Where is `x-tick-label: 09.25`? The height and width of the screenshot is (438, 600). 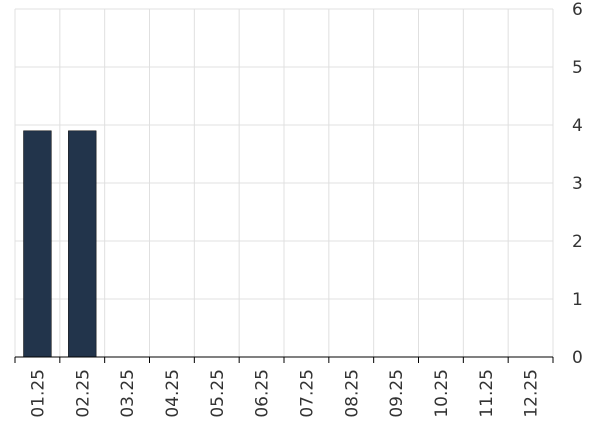 x-tick-label: 09.25 is located at coordinates (397, 393).